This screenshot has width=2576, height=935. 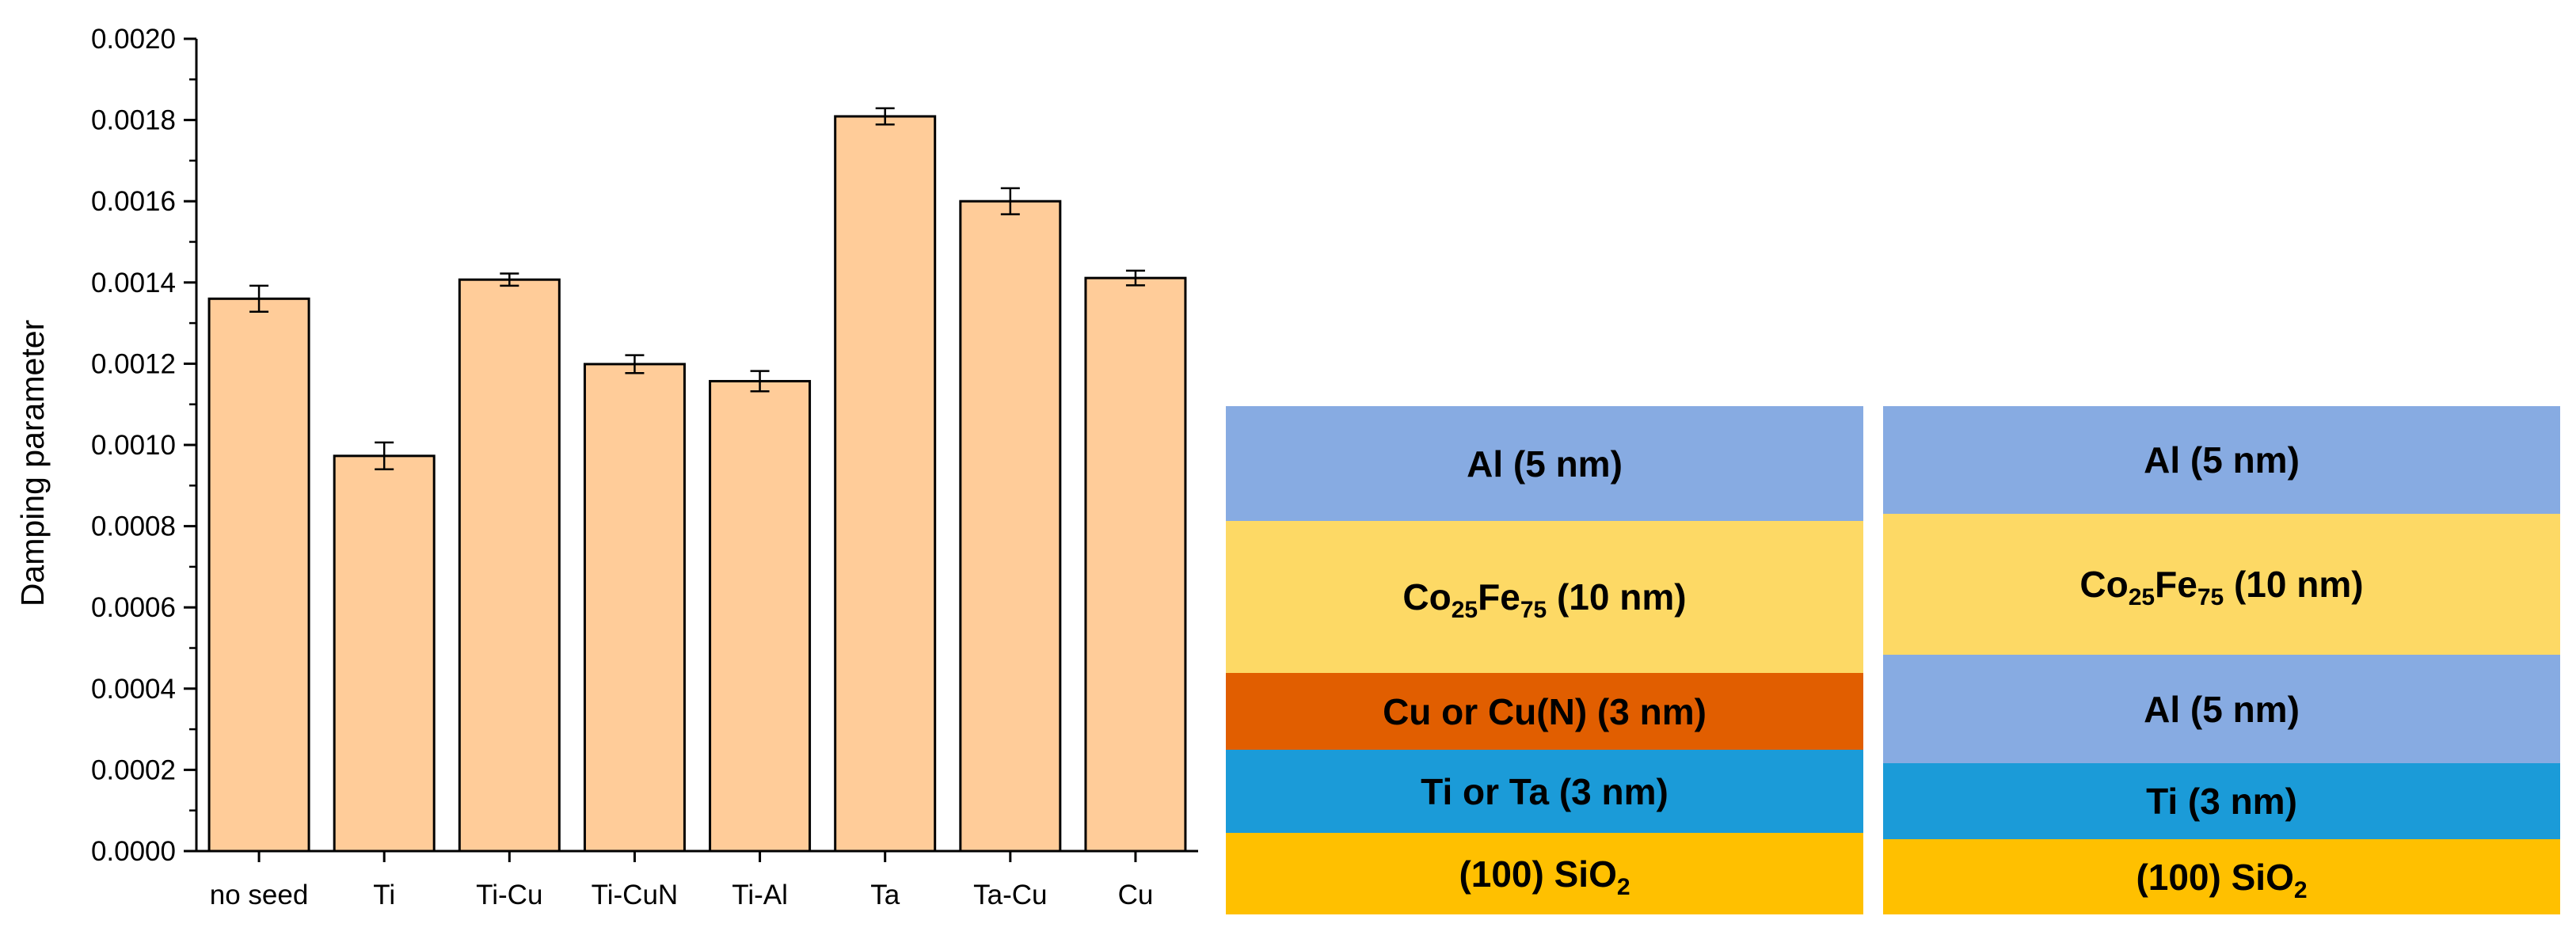 I want to click on y-tick-label-8: 0.0016, so click(x=133, y=202).